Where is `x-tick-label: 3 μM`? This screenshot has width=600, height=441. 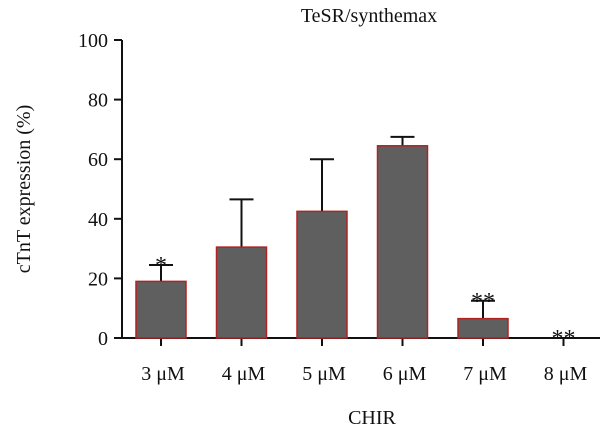
x-tick-label: 3 μM is located at coordinates (163, 374).